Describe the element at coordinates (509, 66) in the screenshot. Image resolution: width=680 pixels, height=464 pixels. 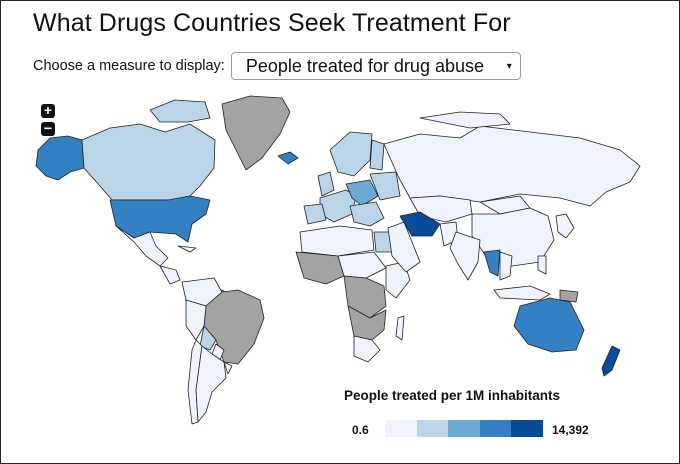
I see `chevron-down-icon: ▾` at that location.